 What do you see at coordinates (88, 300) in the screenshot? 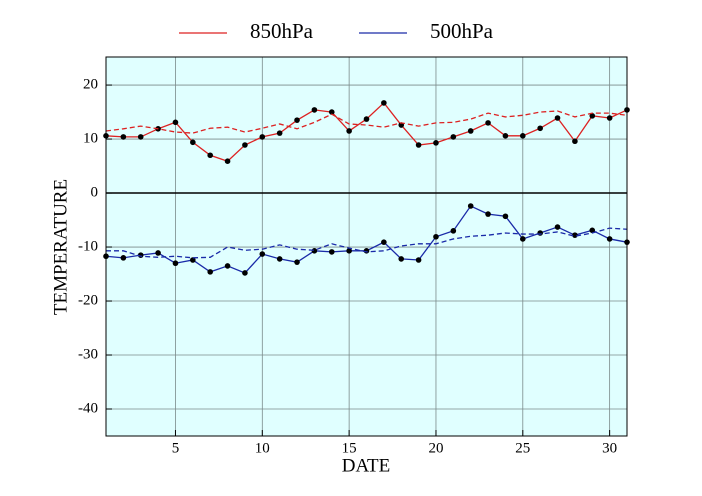
I see `y-tick-label: -20` at bounding box center [88, 300].